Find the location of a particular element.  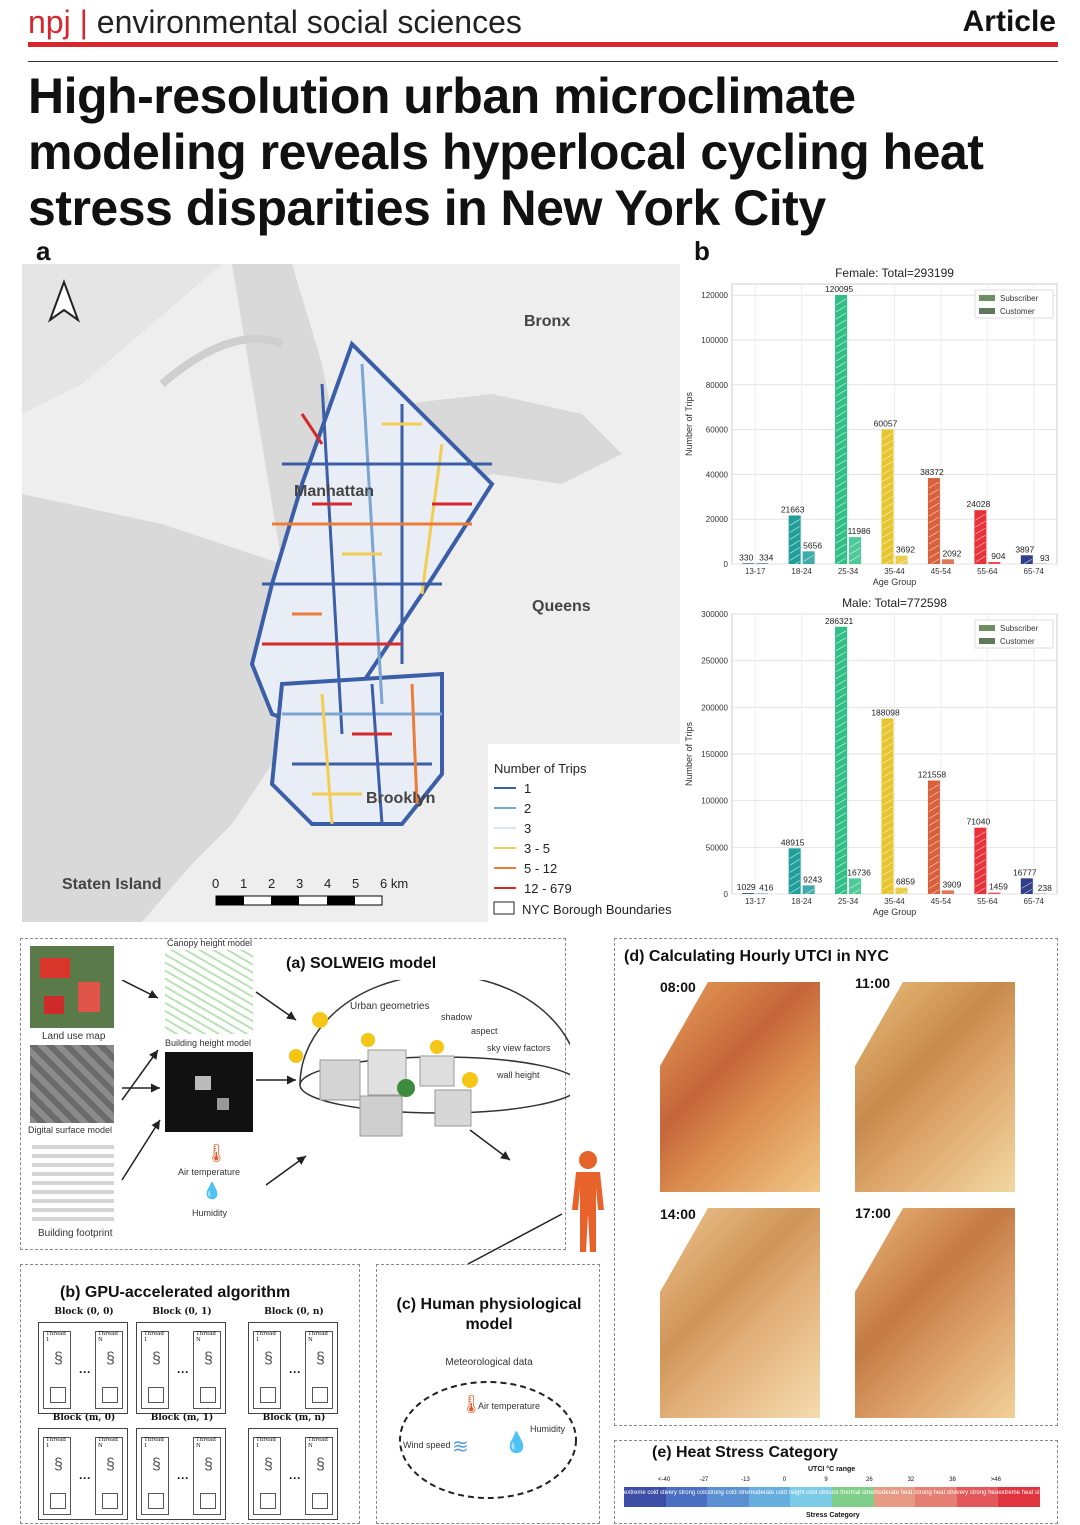

bar-value-label: 9243 is located at coordinates (812, 879).